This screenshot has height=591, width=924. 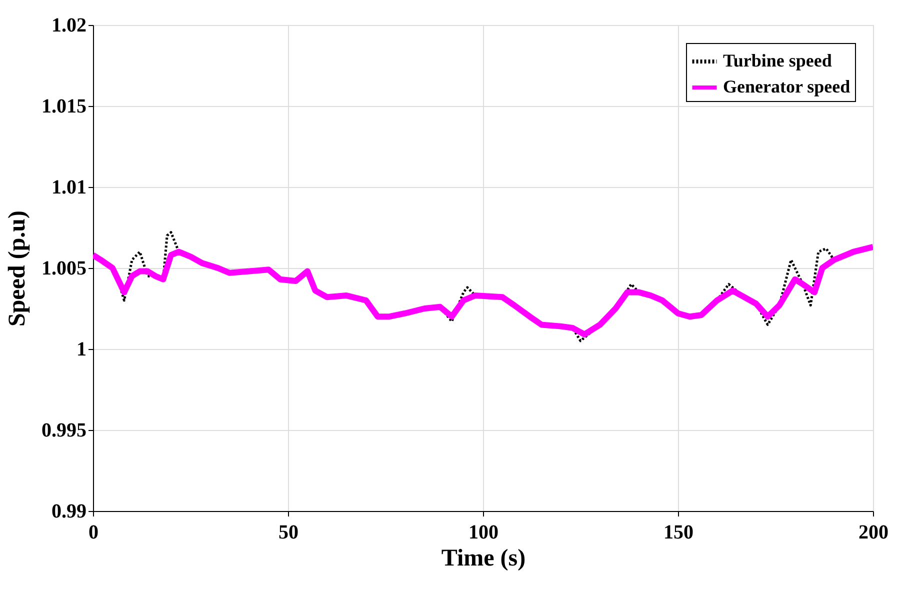 I want to click on y-tick-label: 1.015, so click(x=64, y=107).